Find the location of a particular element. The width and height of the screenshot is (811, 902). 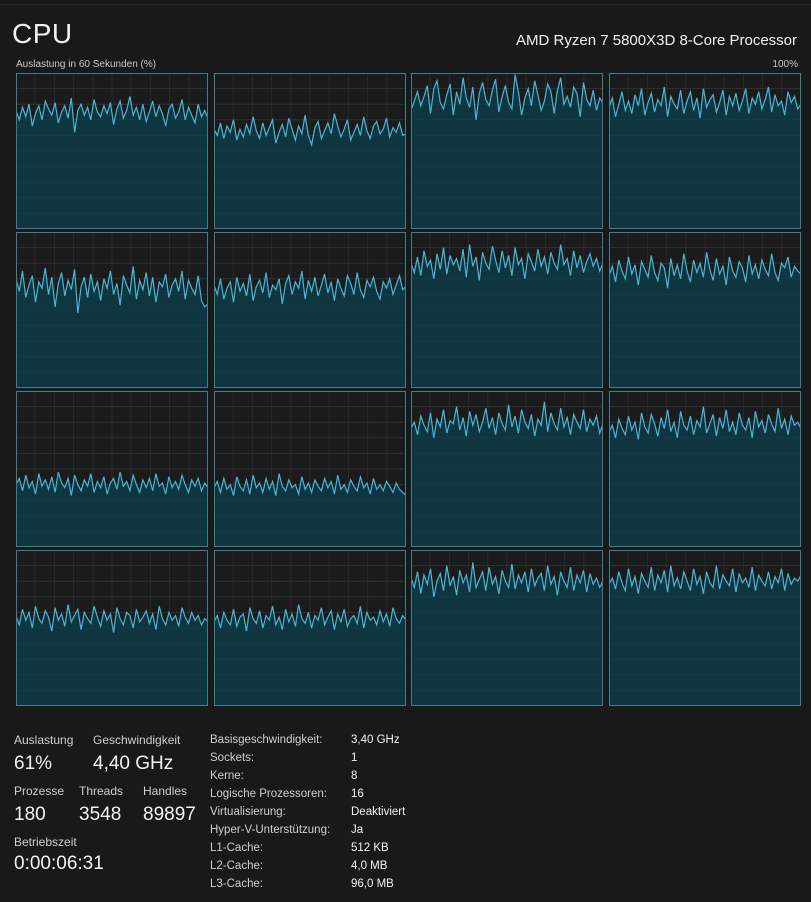

handles-label: Handles is located at coordinates (165, 791).